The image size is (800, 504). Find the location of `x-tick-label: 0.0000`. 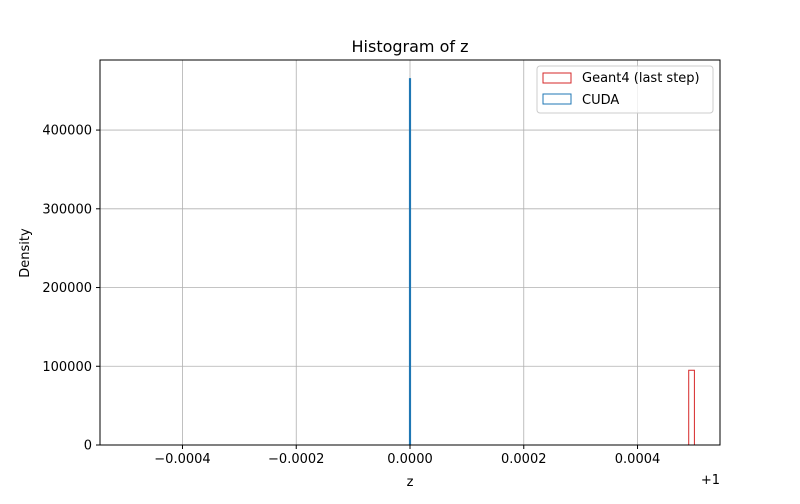

x-tick-label: 0.0000 is located at coordinates (410, 459).